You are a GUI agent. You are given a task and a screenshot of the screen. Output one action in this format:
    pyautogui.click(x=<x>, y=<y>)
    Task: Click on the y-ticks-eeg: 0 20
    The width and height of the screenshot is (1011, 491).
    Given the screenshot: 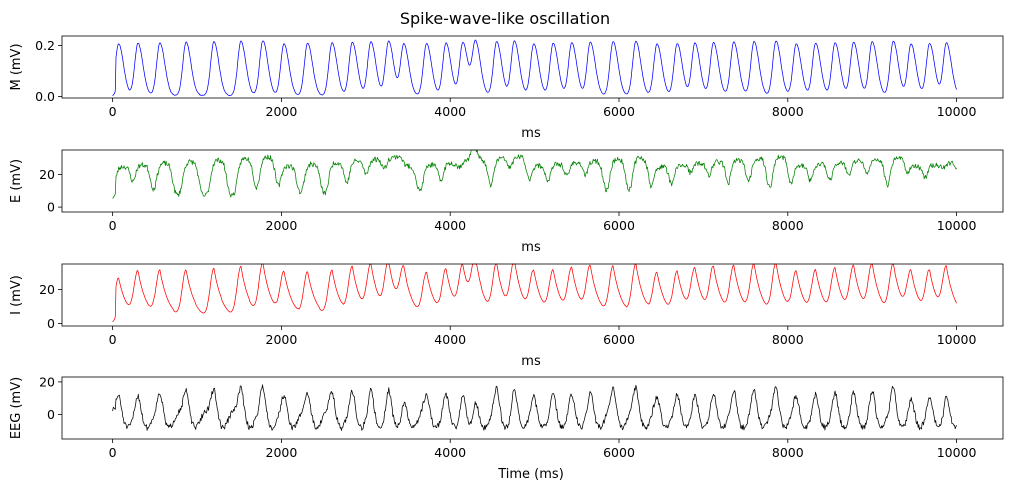 What is the action you would take?
    pyautogui.click(x=50, y=398)
    